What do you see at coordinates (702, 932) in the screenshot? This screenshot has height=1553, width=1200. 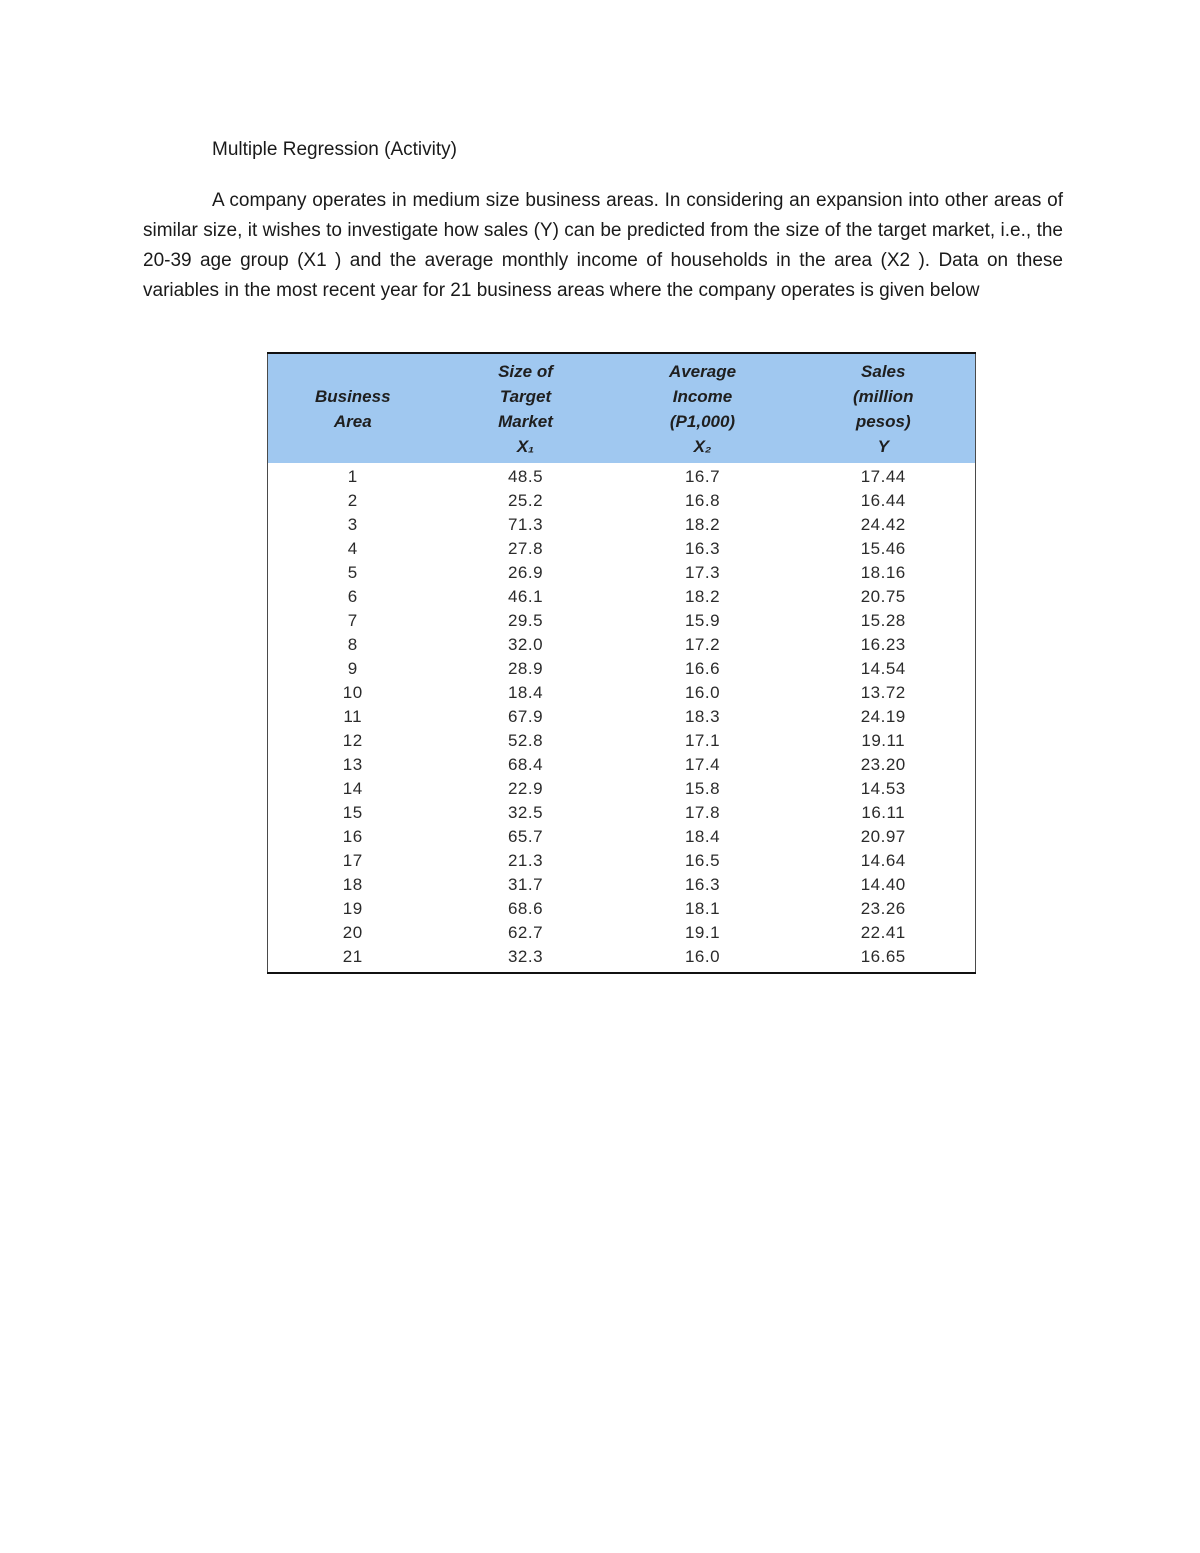 I see `table-cell: 19.1` at bounding box center [702, 932].